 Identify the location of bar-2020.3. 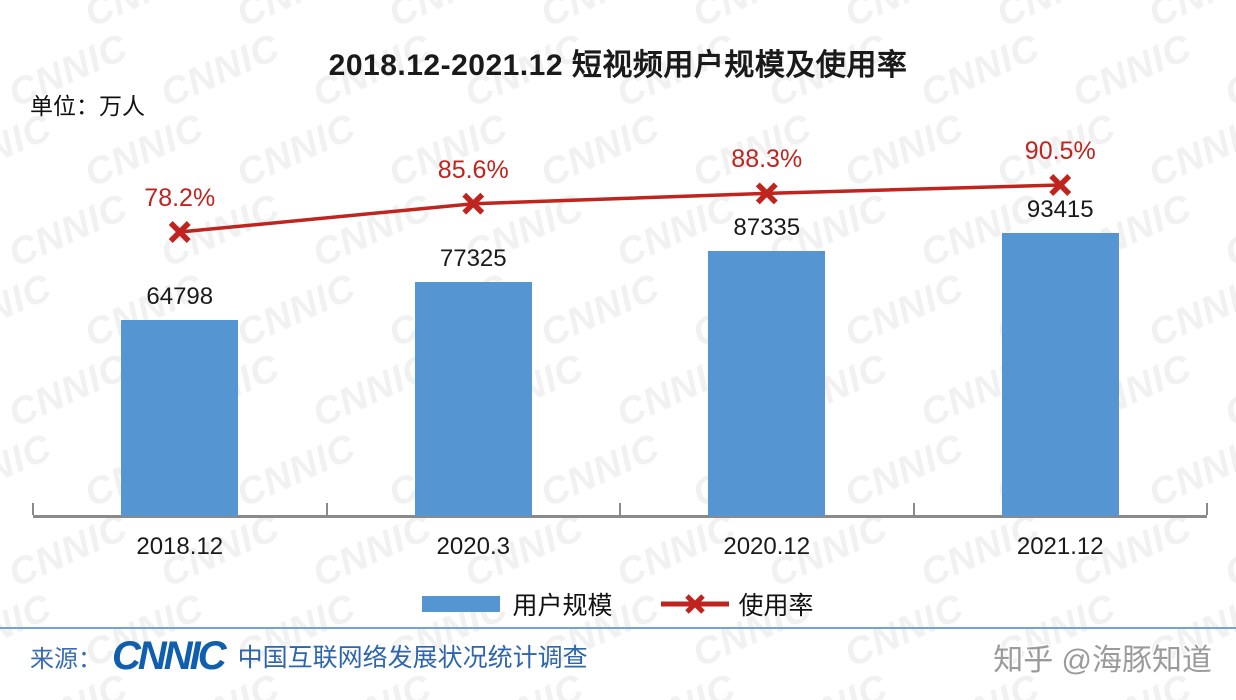
(473, 399).